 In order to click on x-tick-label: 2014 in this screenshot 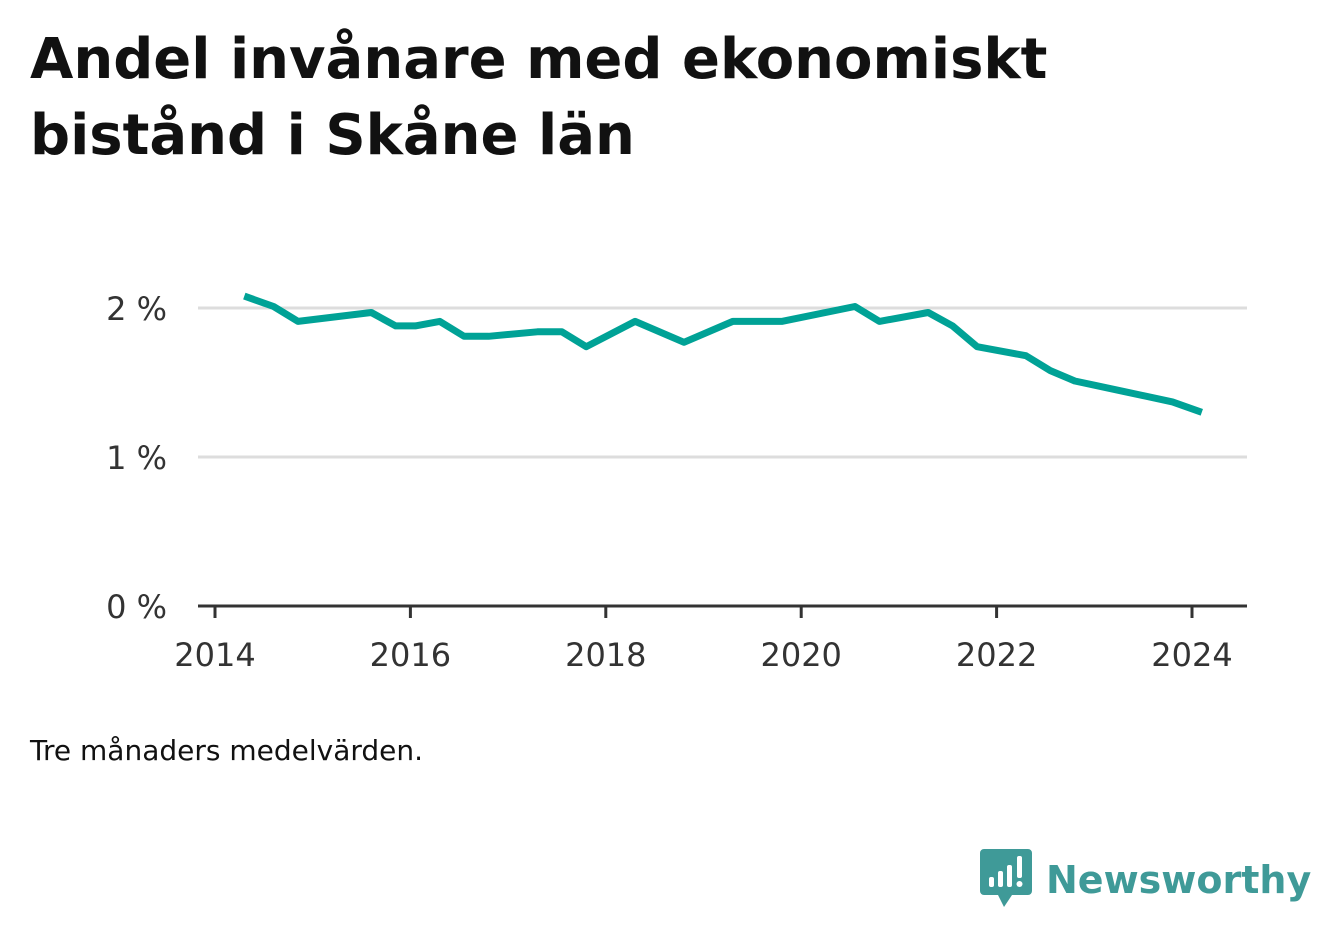, I will do `click(214, 655)`.